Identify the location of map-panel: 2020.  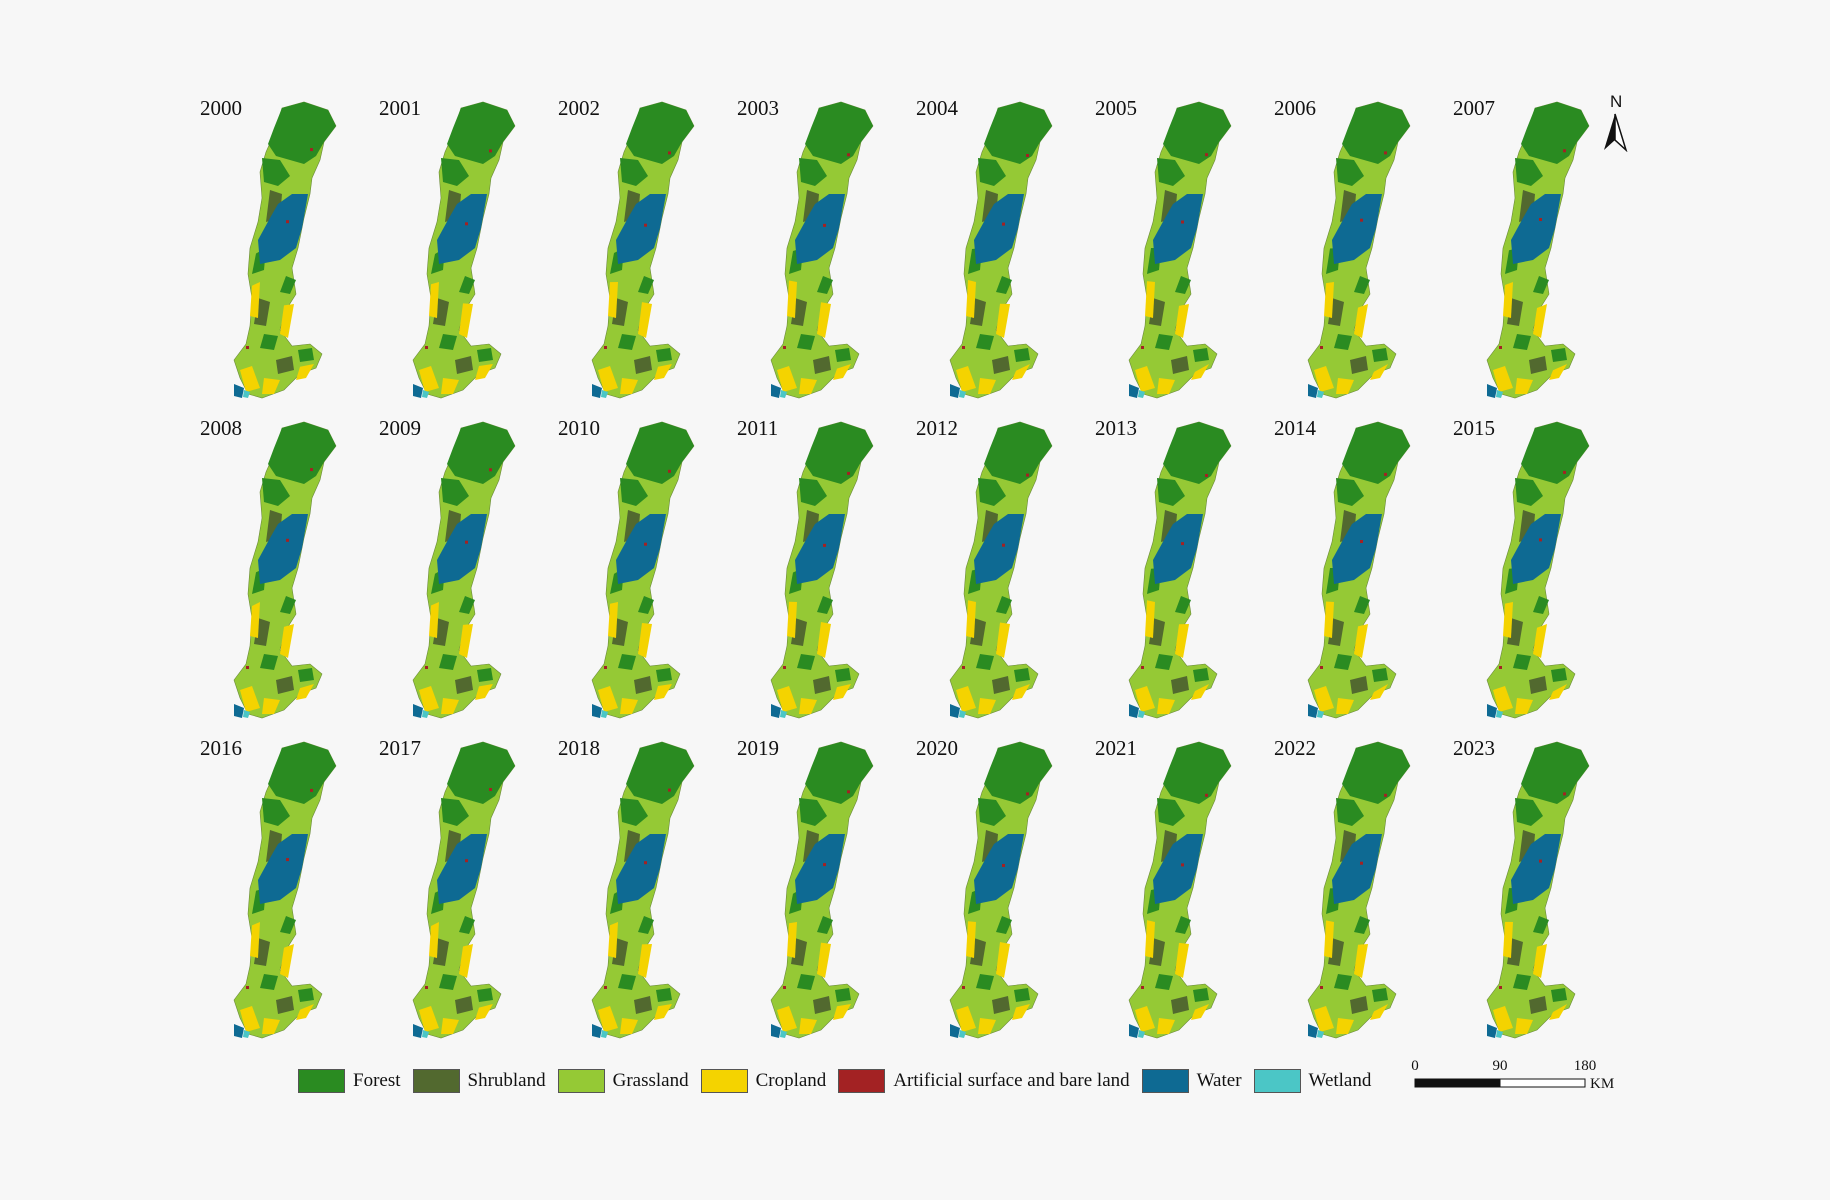
(1006, 898).